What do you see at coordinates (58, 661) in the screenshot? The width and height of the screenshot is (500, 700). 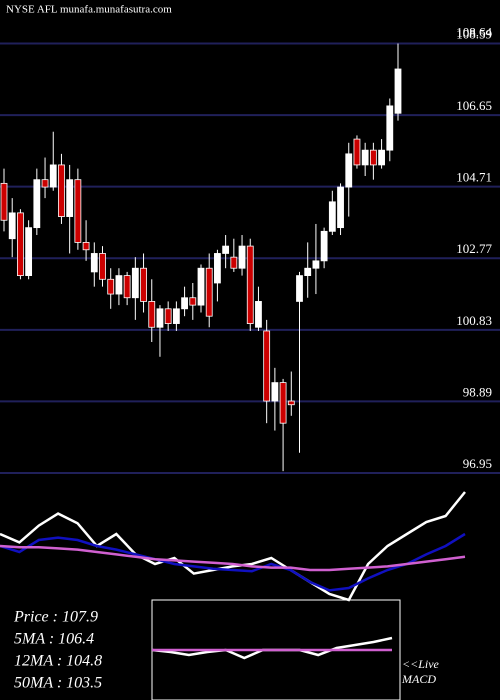 I see `info-line: 12MA : 104.8` at bounding box center [58, 661].